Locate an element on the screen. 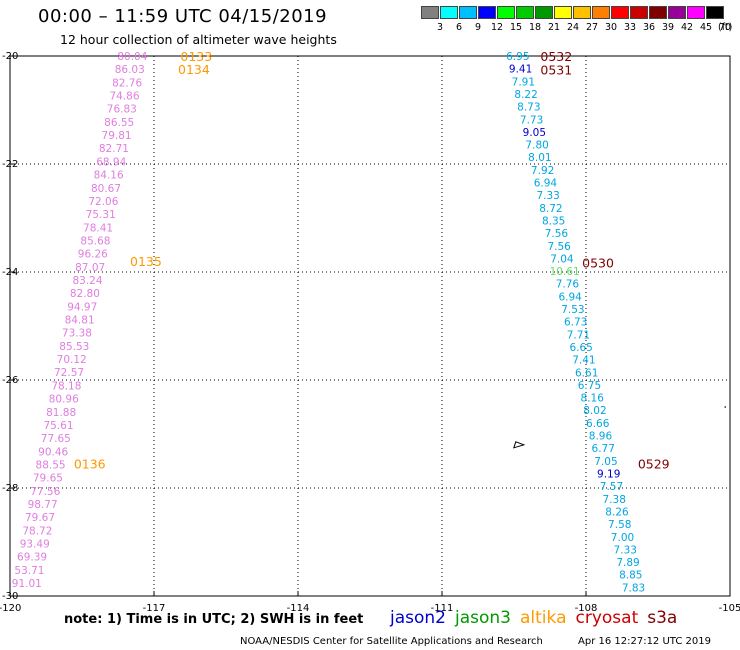 Image resolution: width=740 pixels, height=650 pixels. wave-height-value: 81.88 is located at coordinates (61, 413).